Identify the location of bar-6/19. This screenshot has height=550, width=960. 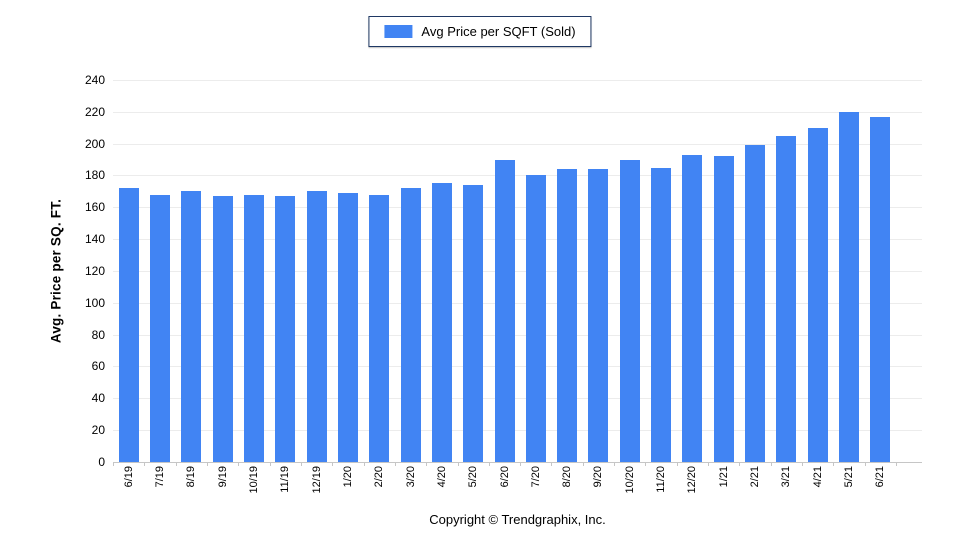
(129, 325).